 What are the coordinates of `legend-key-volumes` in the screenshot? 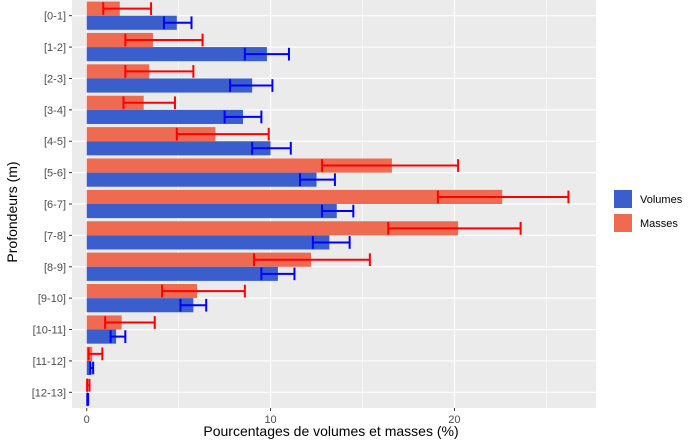 It's located at (623, 199).